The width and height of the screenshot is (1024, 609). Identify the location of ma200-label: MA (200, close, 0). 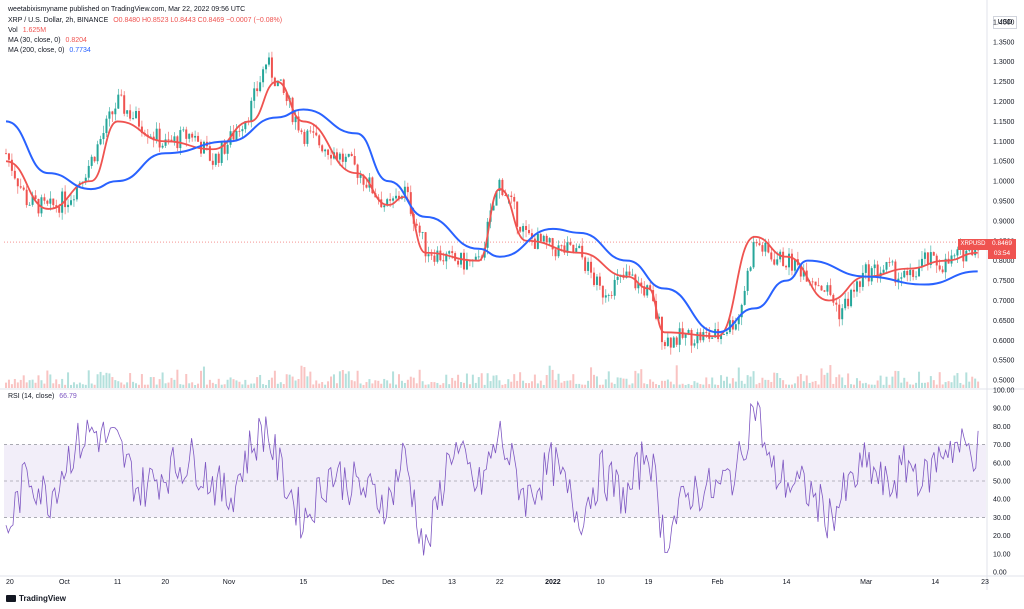
(36, 50).